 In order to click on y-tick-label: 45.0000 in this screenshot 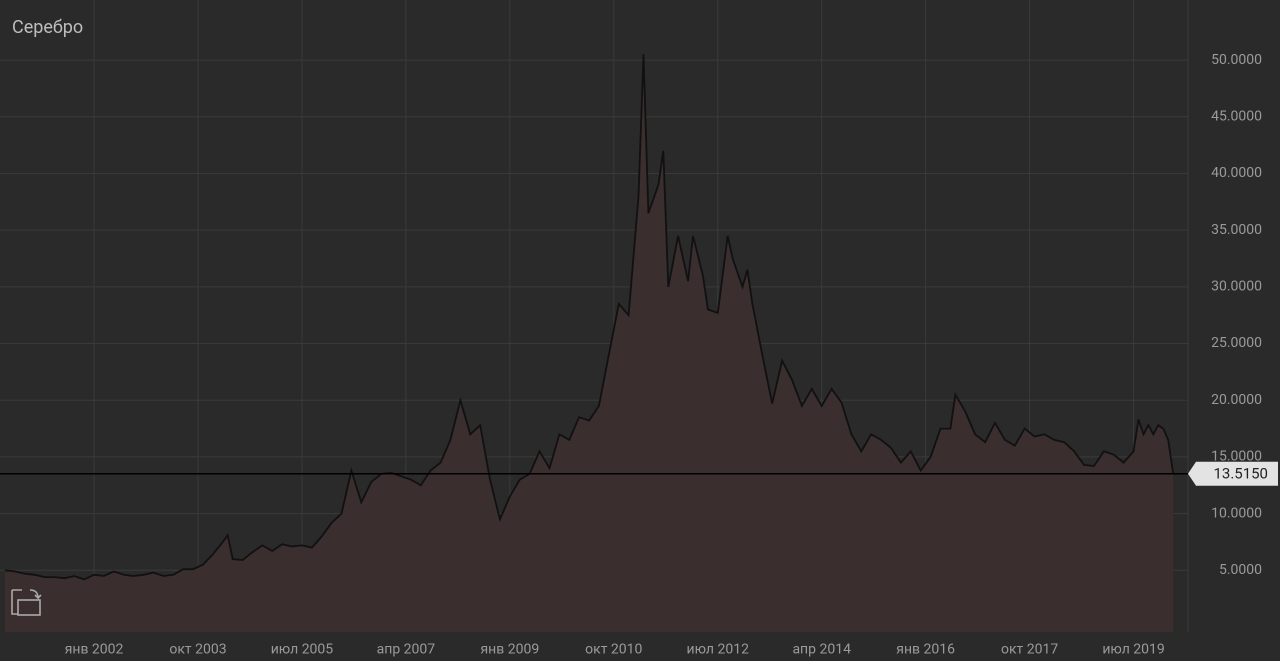, I will do `click(1236, 116)`.